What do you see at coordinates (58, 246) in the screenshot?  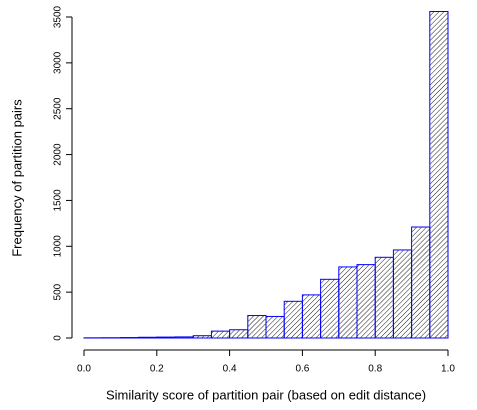 I see `y-tick-label: 1000` at bounding box center [58, 246].